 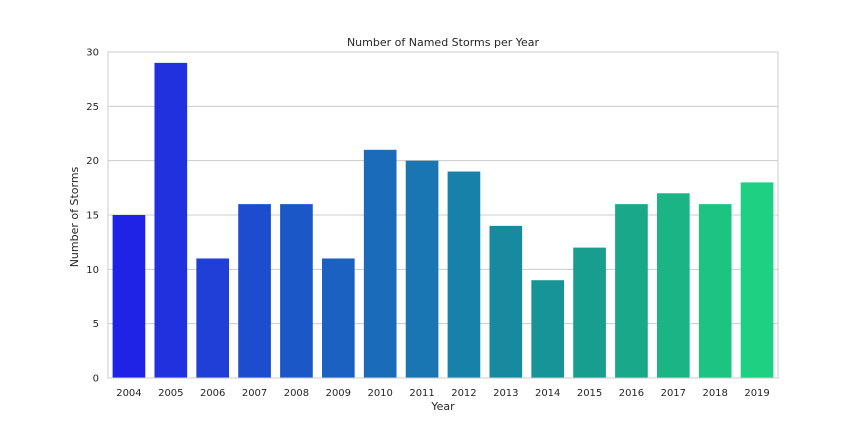 What do you see at coordinates (254, 291) in the screenshot?
I see `bar-2007` at bounding box center [254, 291].